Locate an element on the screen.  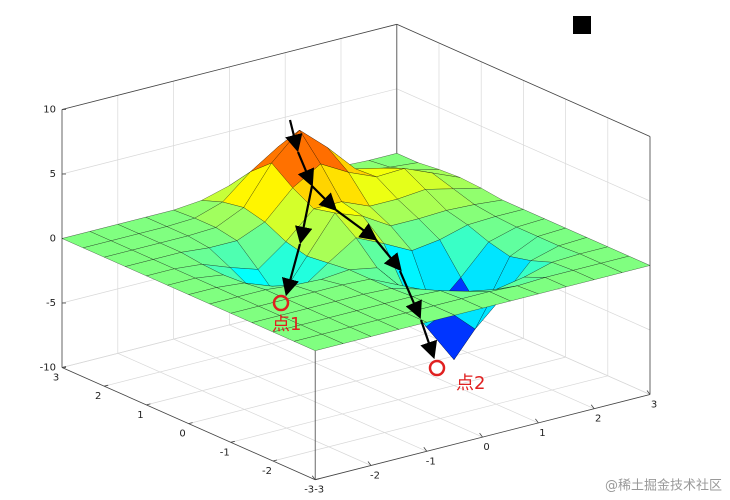
x-tick-label: -2 is located at coordinates (375, 476).